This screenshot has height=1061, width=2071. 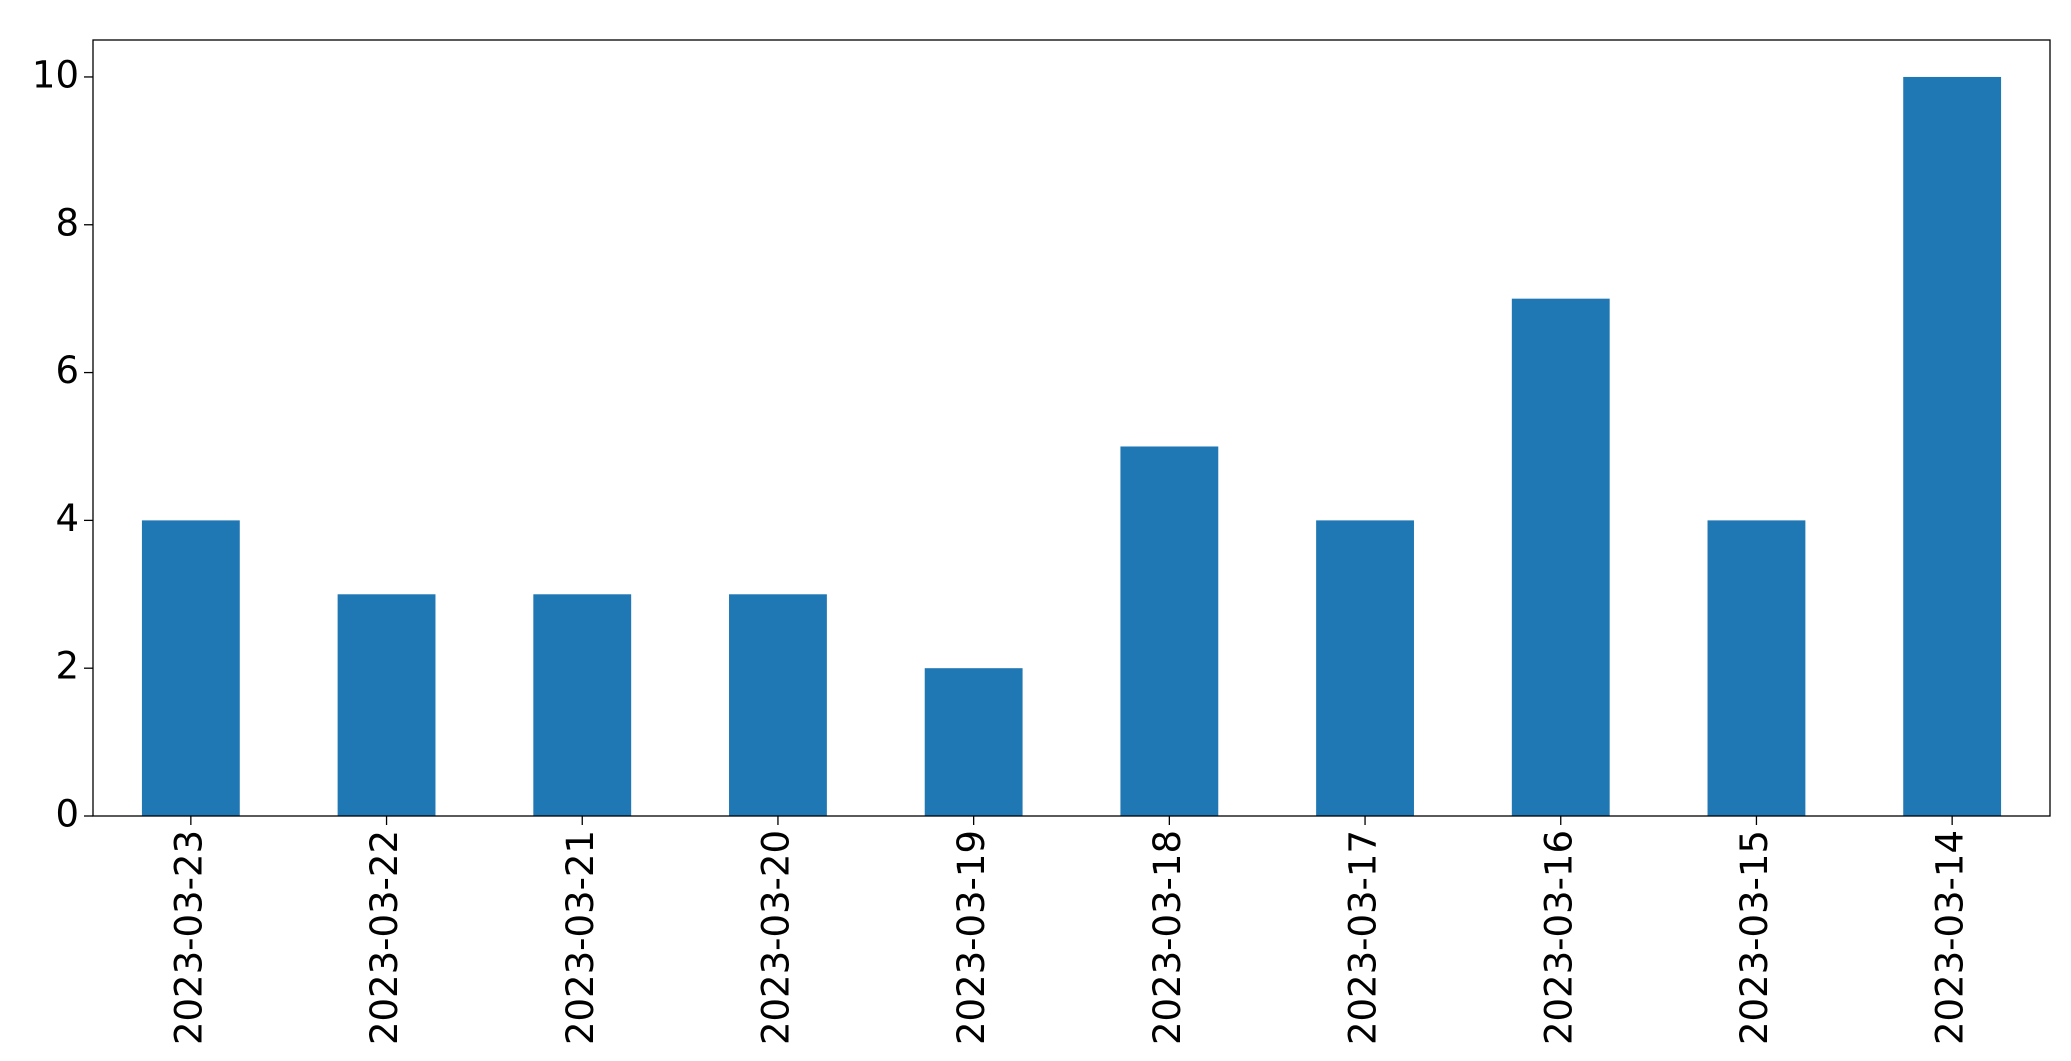 What do you see at coordinates (580, 937) in the screenshot?
I see `x-tick-label: 2023-03-21` at bounding box center [580, 937].